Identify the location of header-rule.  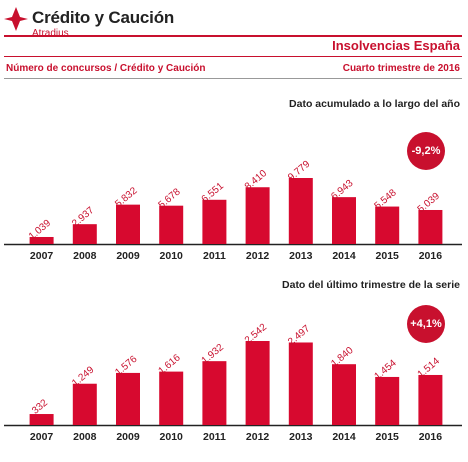
(233, 36).